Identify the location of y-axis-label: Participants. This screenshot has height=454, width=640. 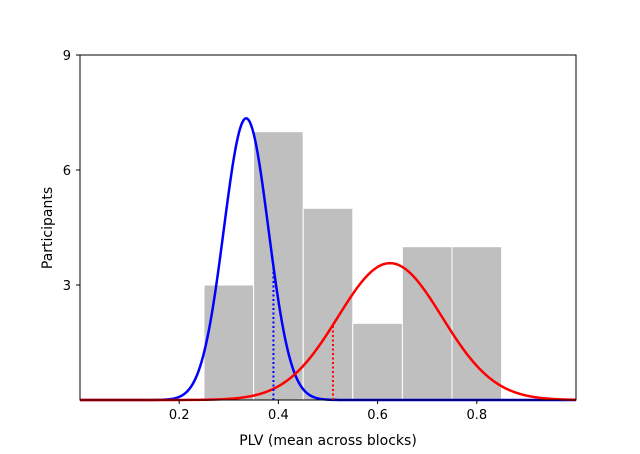
(48, 228).